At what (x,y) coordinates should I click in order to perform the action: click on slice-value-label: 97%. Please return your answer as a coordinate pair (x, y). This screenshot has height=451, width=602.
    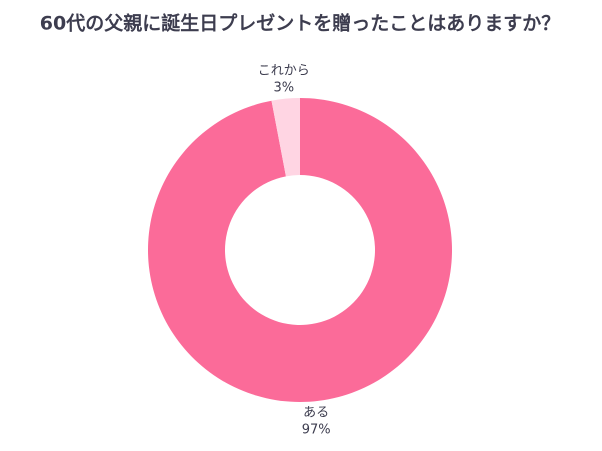
    Looking at the image, I should click on (316, 430).